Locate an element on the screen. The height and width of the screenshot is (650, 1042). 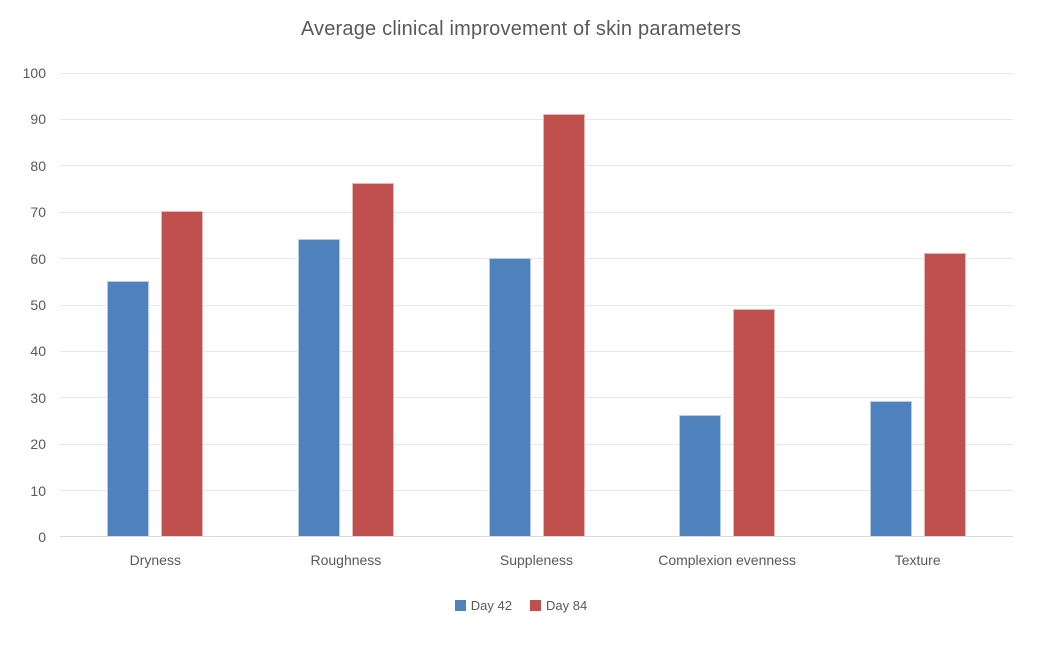
y-axis-tick-label: 50 is located at coordinates (38, 305).